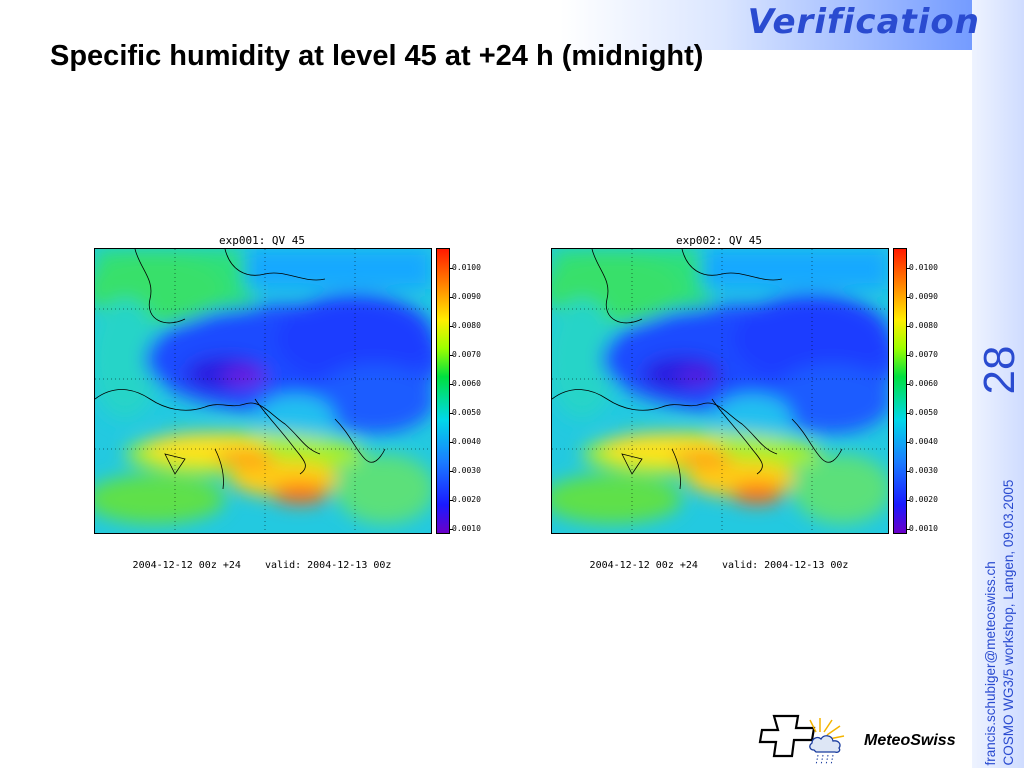 The image size is (1024, 771). Describe the element at coordinates (863, 22) in the screenshot. I see `section-title: Verification` at that location.